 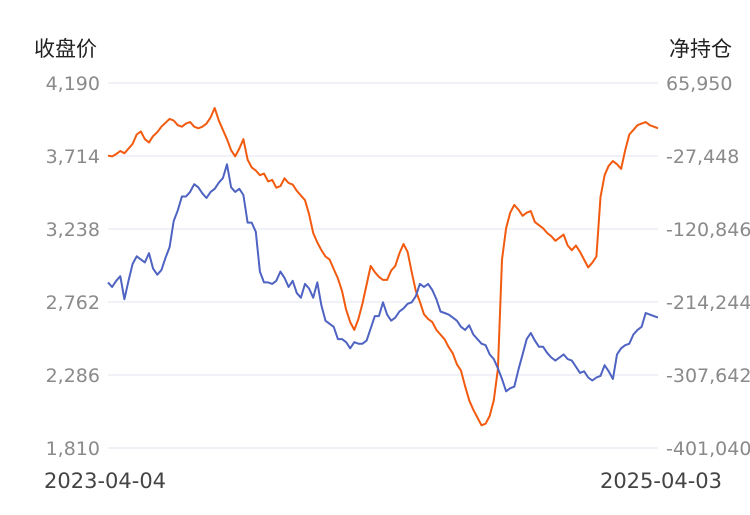 What do you see at coordinates (699, 84) in the screenshot?
I see `right-tick-label: 65,950` at bounding box center [699, 84].